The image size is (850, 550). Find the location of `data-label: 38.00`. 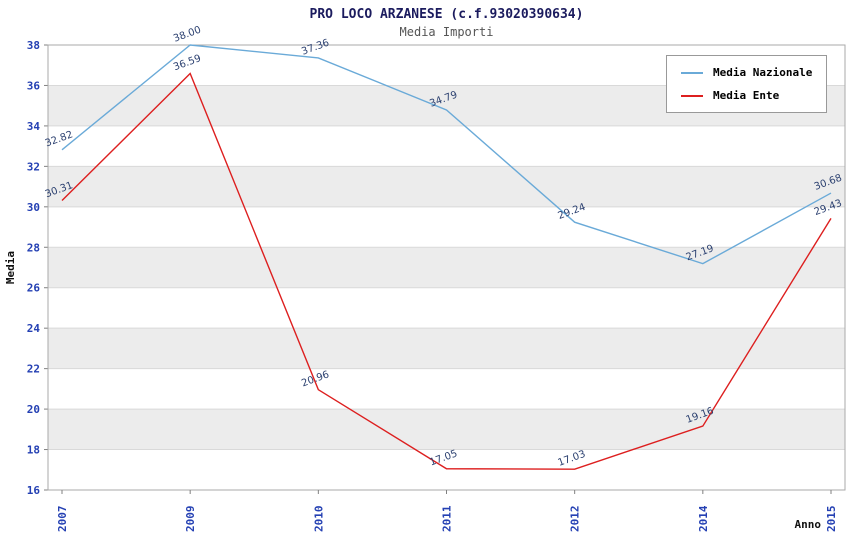

data-label: 38.00 is located at coordinates (187, 35).